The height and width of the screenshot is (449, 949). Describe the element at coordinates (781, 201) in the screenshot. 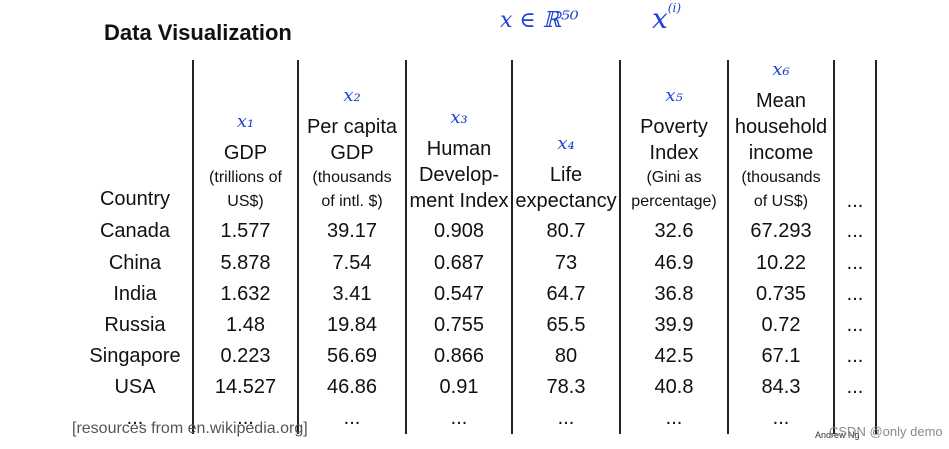

I see `header-subline: of US$)` at that location.